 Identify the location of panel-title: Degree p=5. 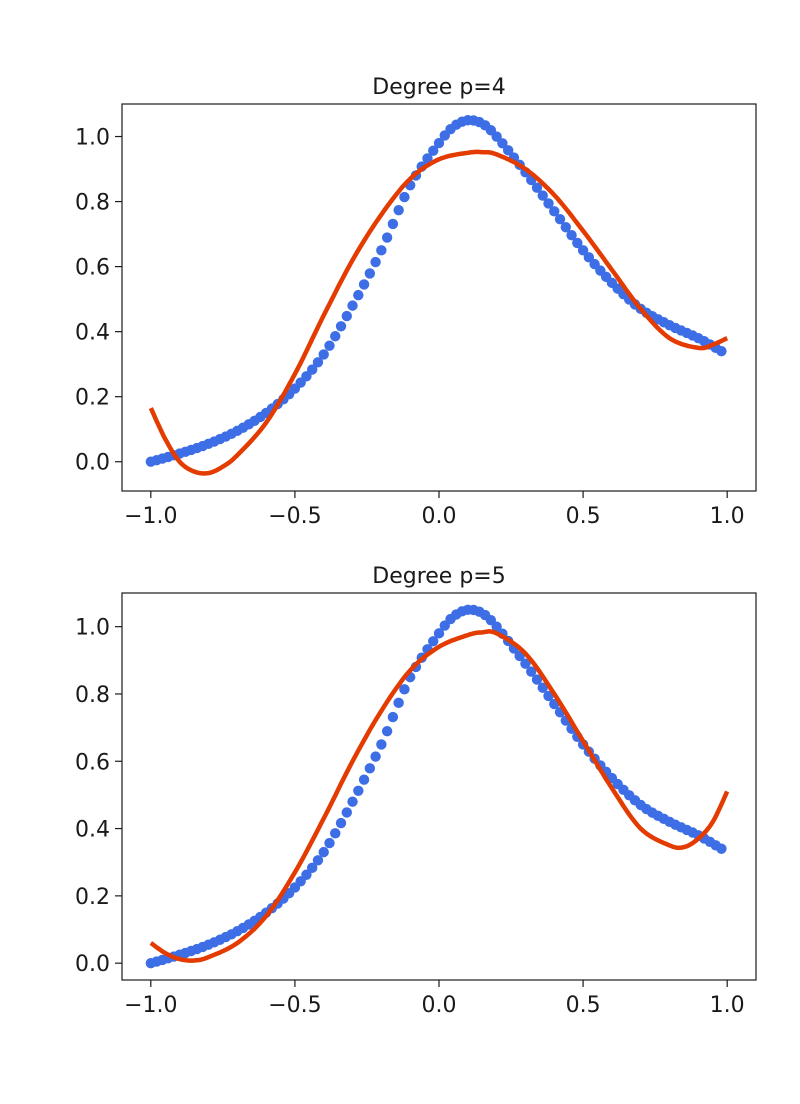
(438, 576).